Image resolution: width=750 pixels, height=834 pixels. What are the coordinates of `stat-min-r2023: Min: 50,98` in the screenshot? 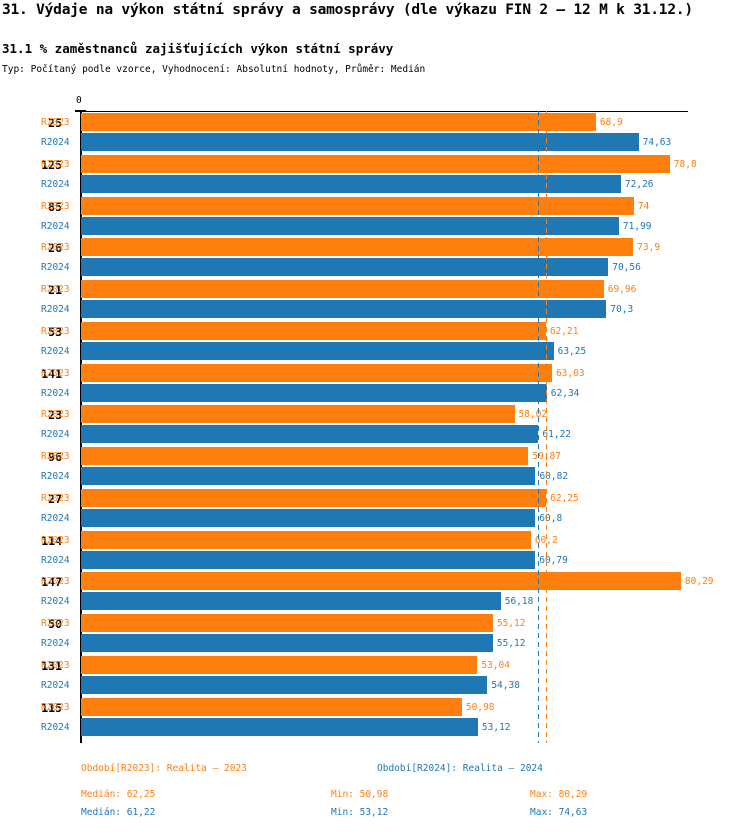 It's located at (360, 794).